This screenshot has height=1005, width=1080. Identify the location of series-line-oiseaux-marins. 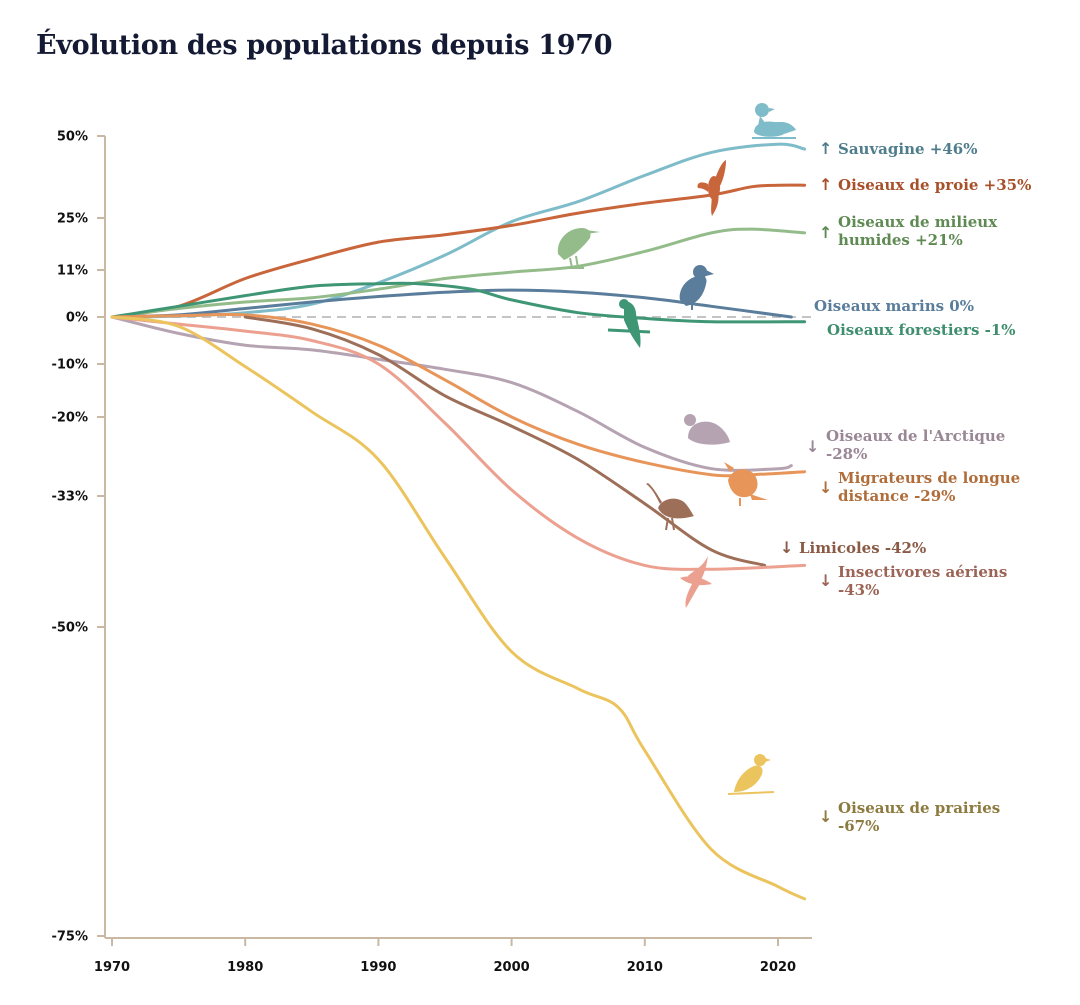
(451, 303).